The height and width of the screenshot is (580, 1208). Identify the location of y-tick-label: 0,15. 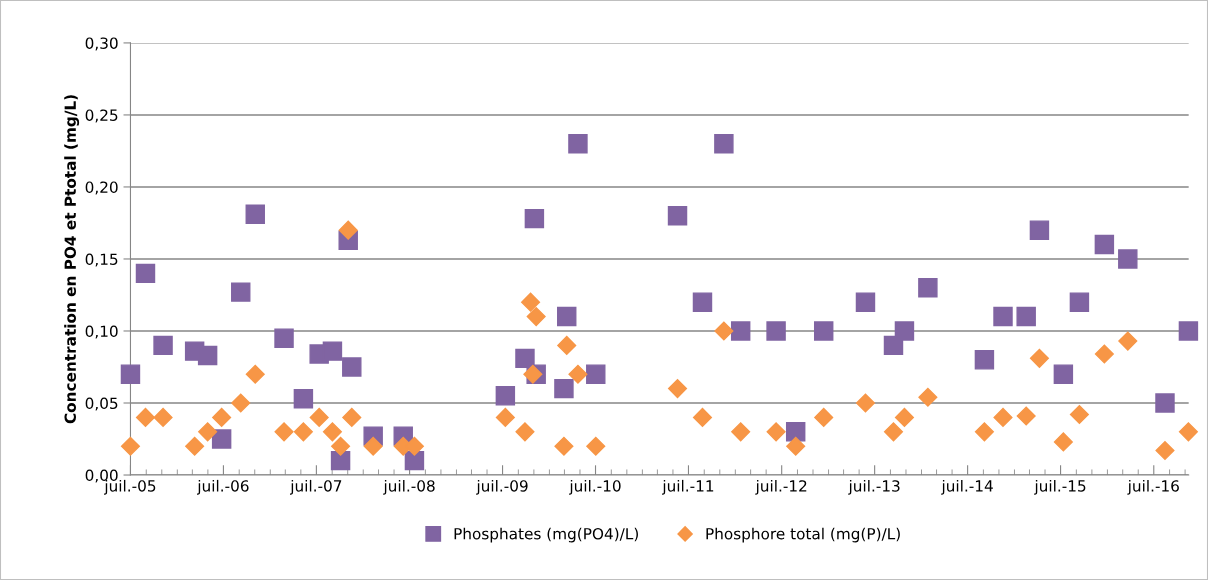
(101, 260).